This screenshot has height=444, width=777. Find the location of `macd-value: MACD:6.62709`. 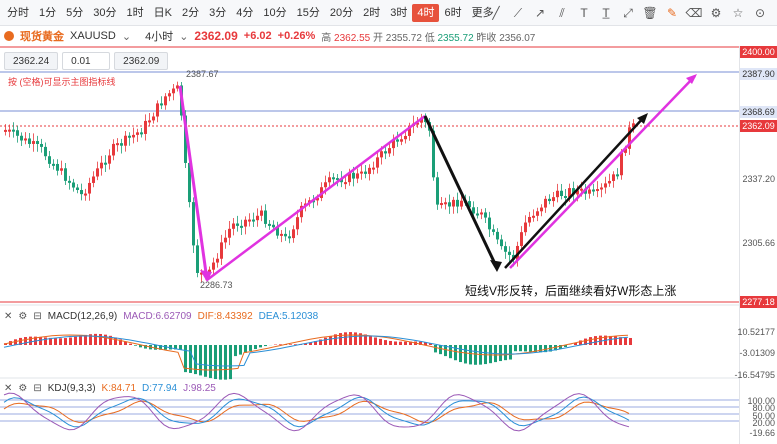

macd-value: MACD:6.62709 is located at coordinates (157, 316).